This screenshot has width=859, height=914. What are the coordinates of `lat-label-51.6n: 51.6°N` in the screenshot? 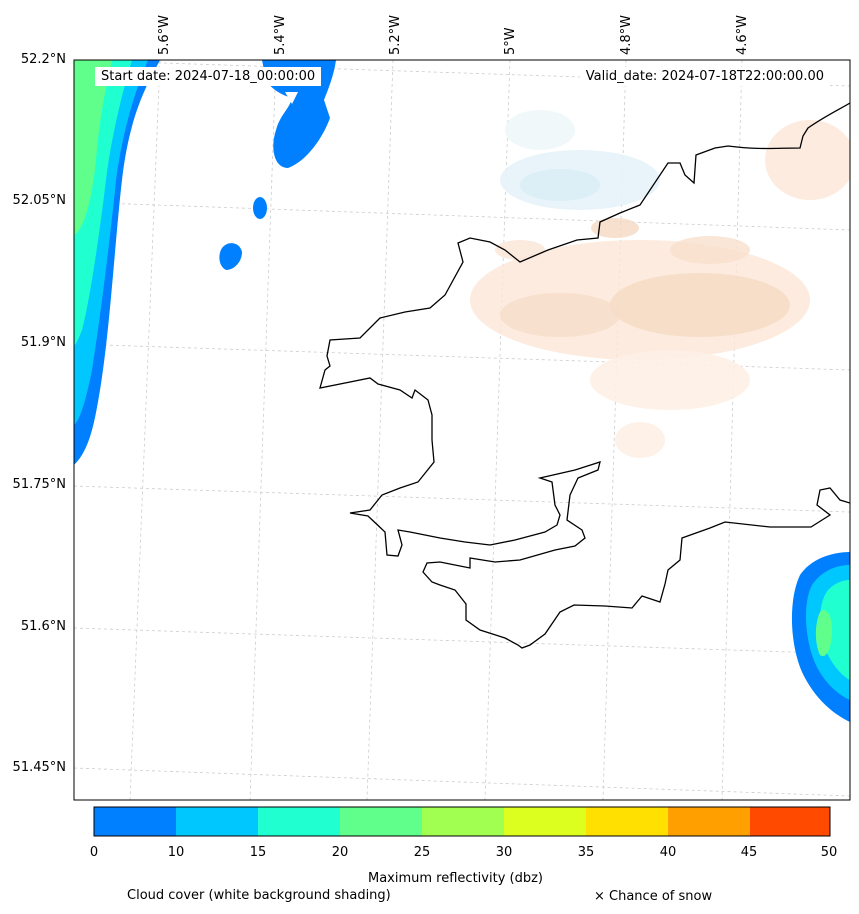 It's located at (43, 626).